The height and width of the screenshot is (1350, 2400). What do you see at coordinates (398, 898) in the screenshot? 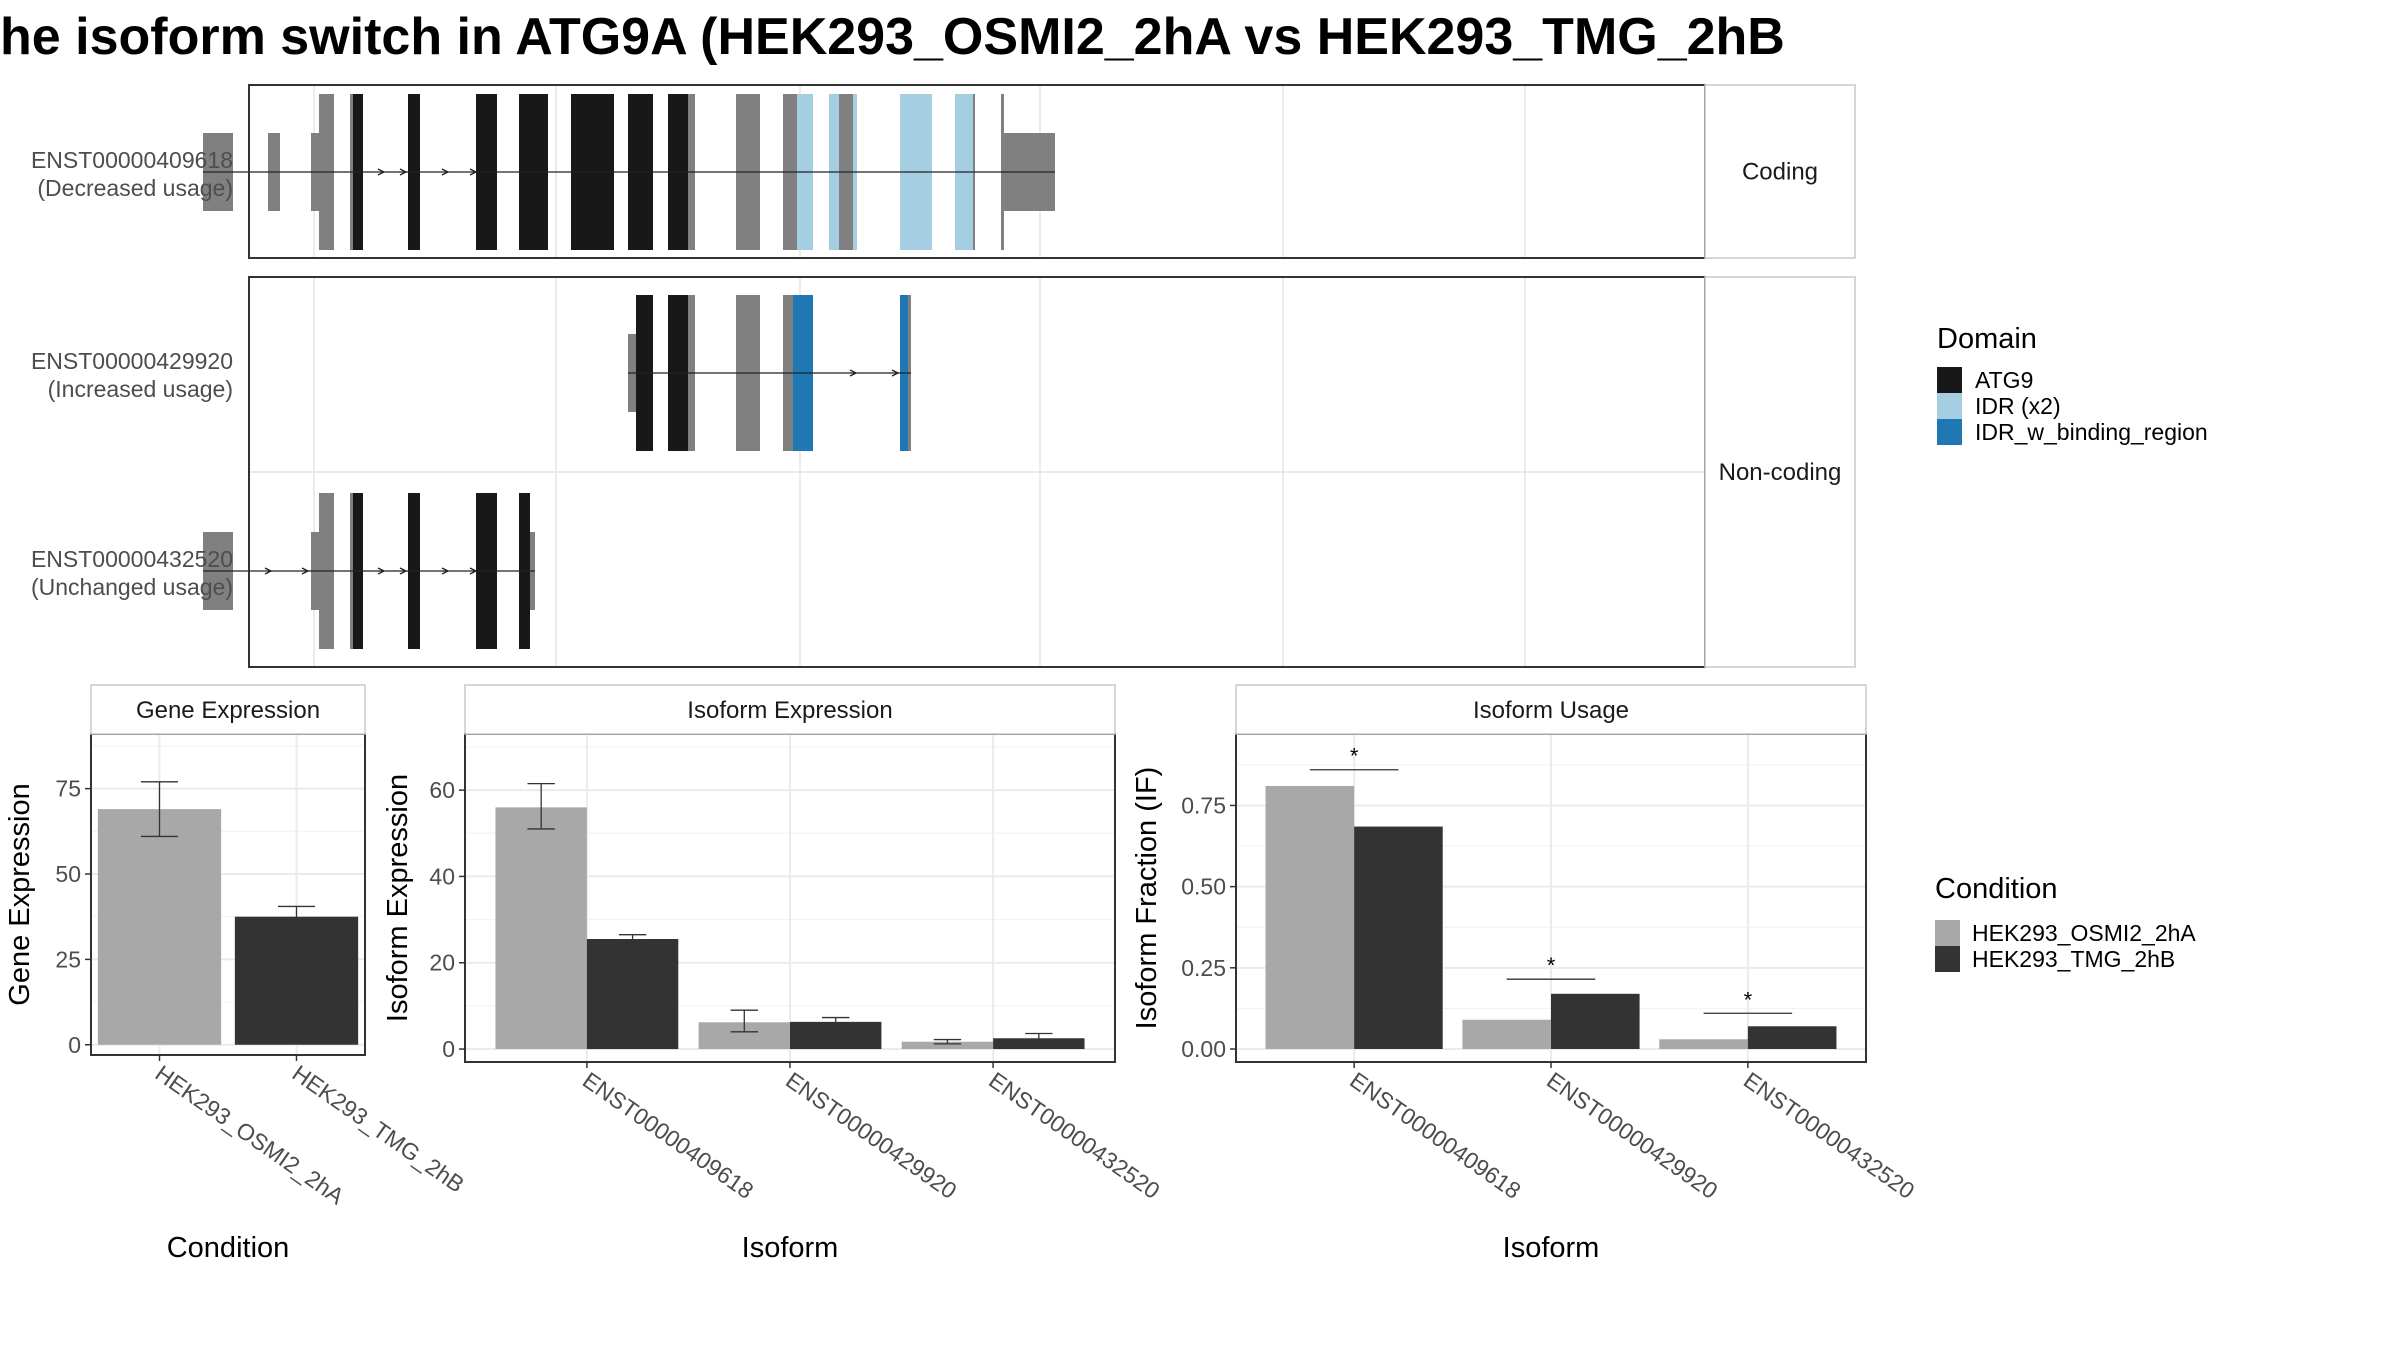
I see `y-axis-label: Isoform Expression` at bounding box center [398, 898].